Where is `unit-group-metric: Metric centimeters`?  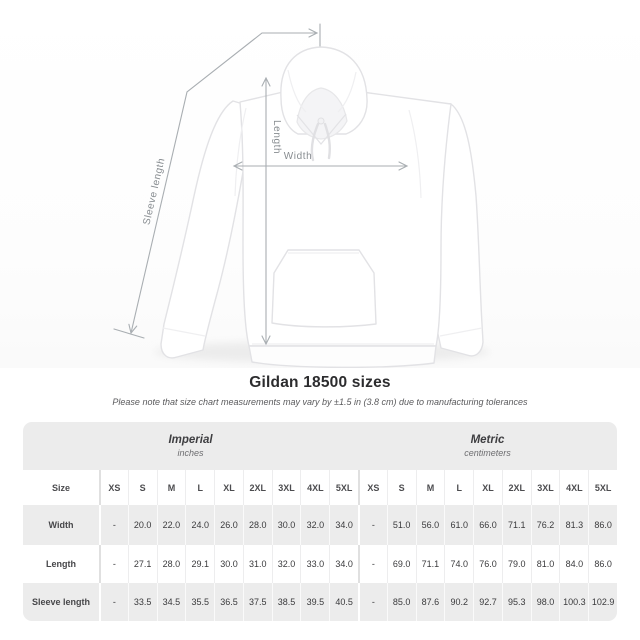 unit-group-metric: Metric centimeters is located at coordinates (487, 446).